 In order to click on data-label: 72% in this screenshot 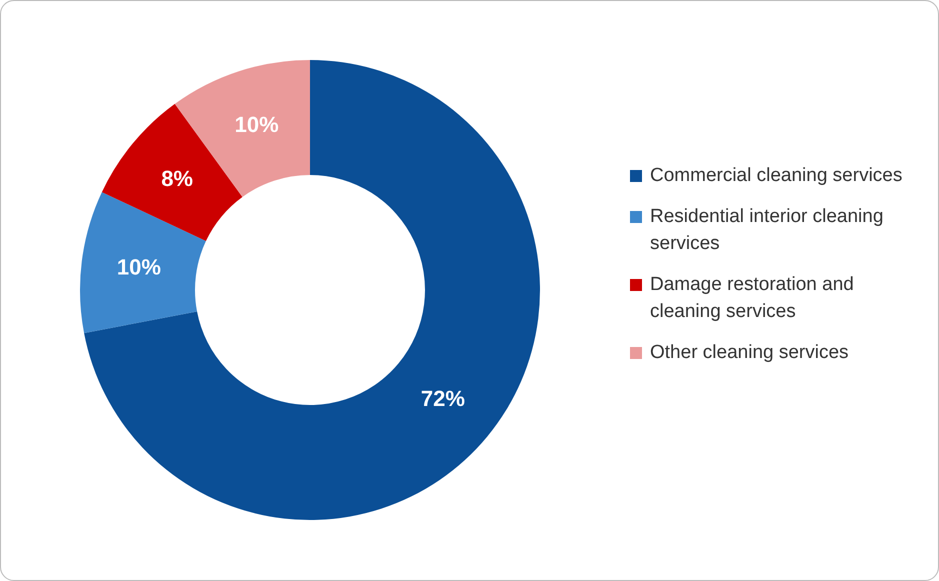, I will do `click(442, 399)`.